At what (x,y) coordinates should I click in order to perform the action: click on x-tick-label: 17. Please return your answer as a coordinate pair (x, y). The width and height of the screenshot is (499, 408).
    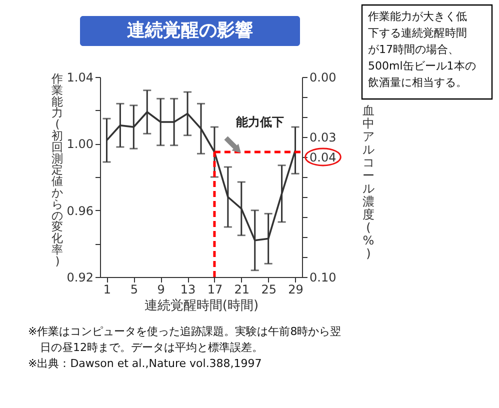
    Looking at the image, I should click on (215, 289).